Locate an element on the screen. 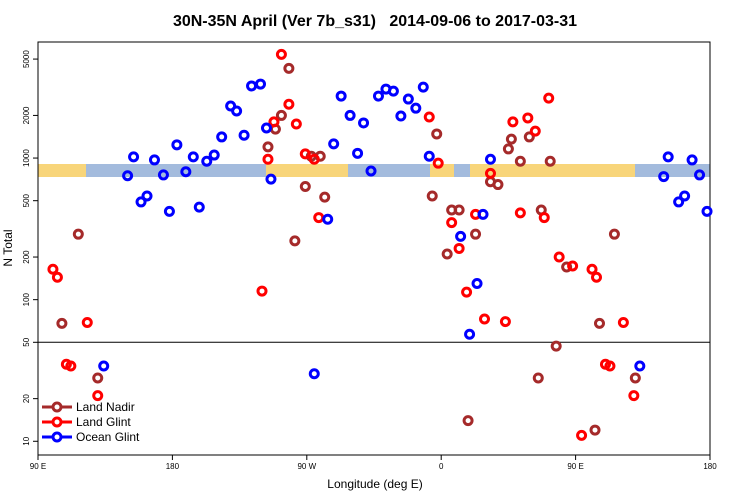  x-tick-label: 90 W is located at coordinates (306, 466).